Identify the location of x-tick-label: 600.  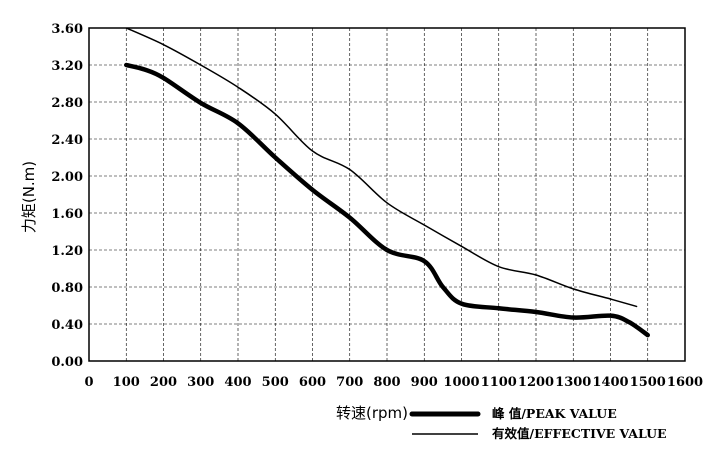
(312, 382).